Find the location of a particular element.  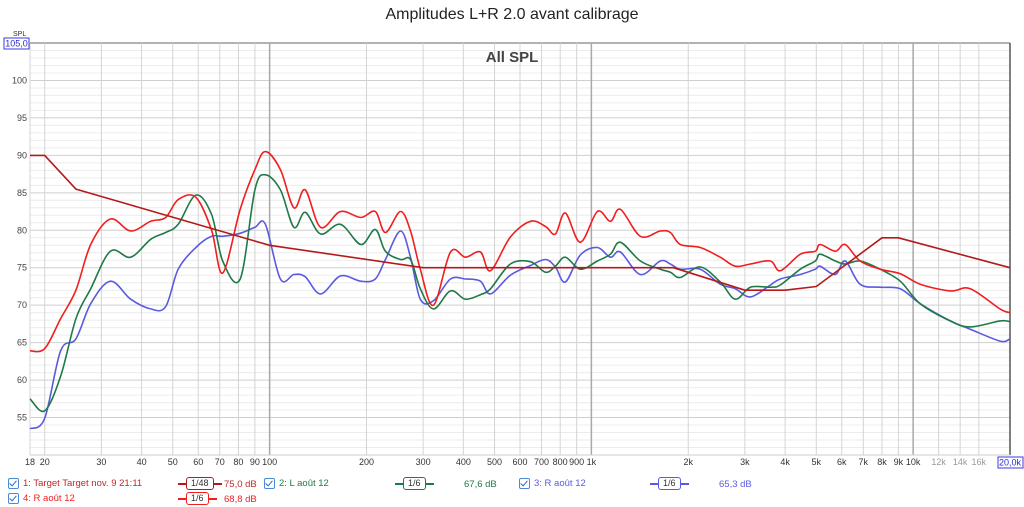

x-tick-label: 200 is located at coordinates (366, 462).